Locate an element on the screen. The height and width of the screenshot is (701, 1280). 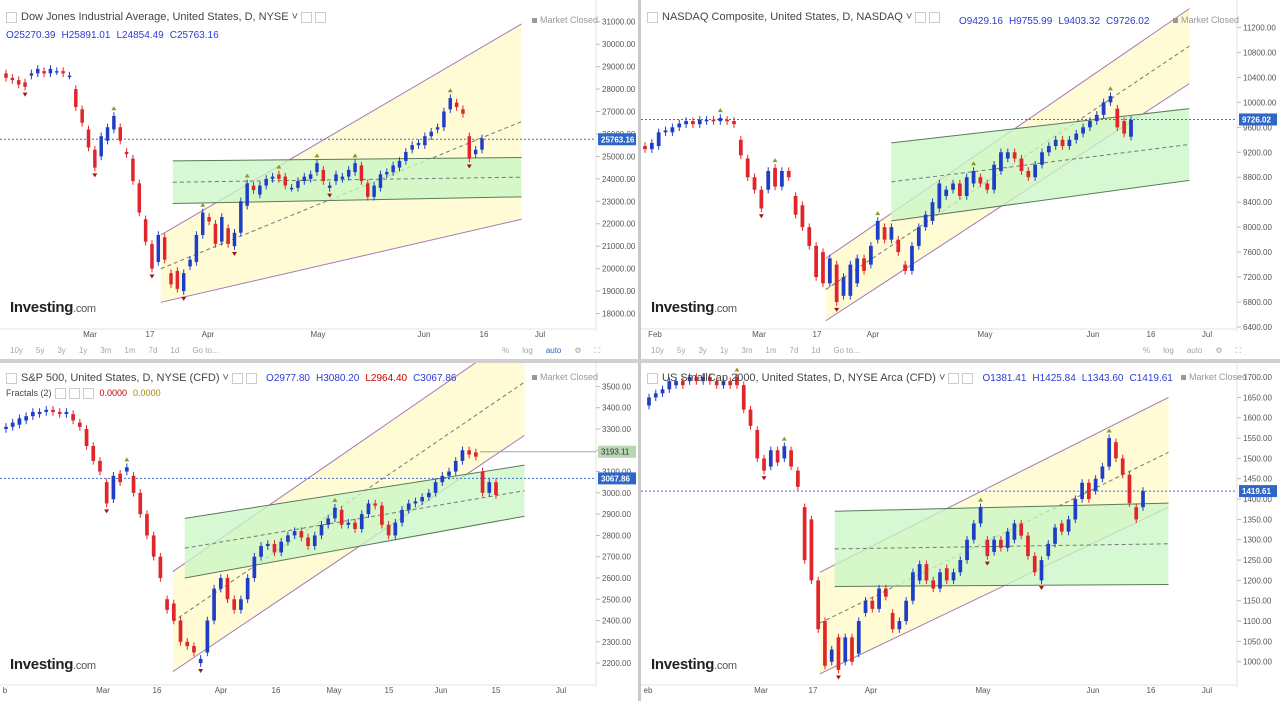
price-label-2-bg is located at coordinates (617, 451).